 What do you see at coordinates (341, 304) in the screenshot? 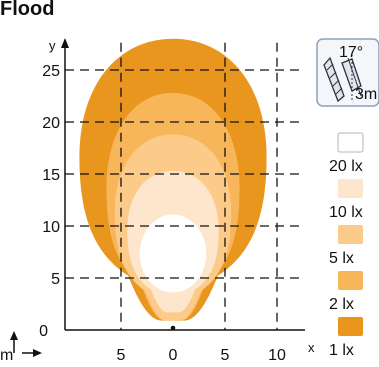
I see `legend-label: 2 lx` at bounding box center [341, 304].